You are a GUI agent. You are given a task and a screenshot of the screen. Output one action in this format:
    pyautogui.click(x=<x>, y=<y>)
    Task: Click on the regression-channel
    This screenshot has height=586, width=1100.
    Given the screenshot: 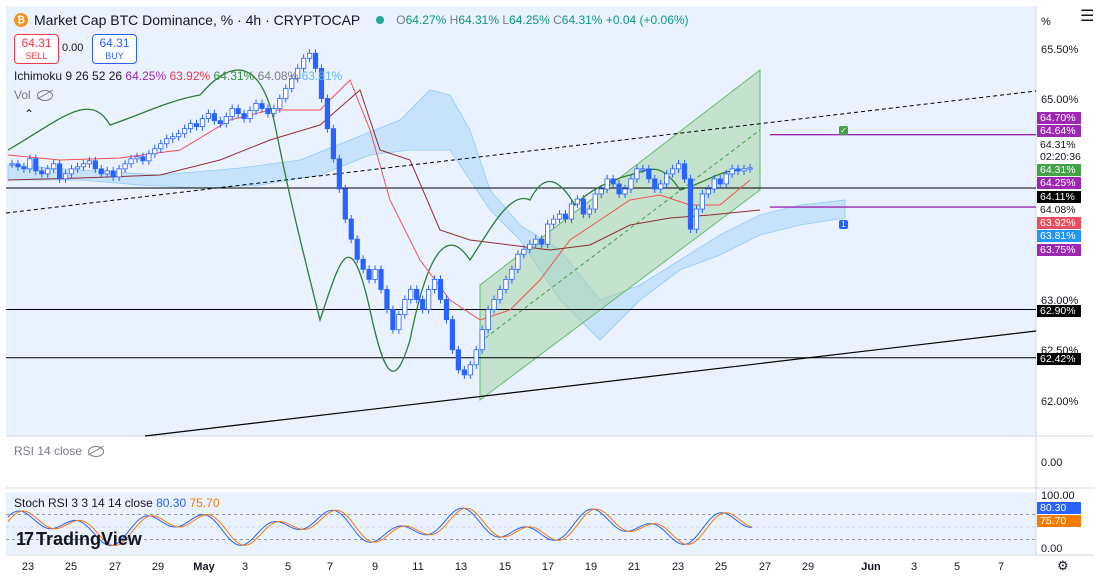 What is the action you would take?
    pyautogui.click(x=620, y=234)
    